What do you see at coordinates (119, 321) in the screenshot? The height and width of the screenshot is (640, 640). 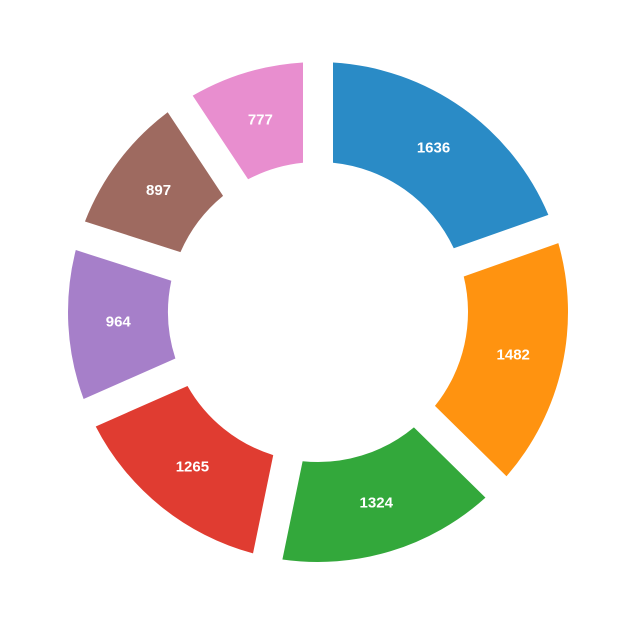 I see `value-label: 964` at bounding box center [119, 321].